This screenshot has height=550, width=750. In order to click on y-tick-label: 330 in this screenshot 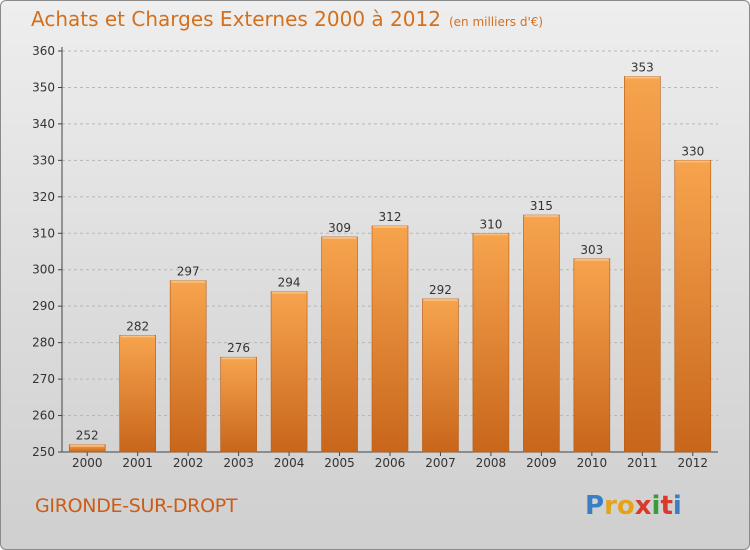, I will do `click(43, 160)`.